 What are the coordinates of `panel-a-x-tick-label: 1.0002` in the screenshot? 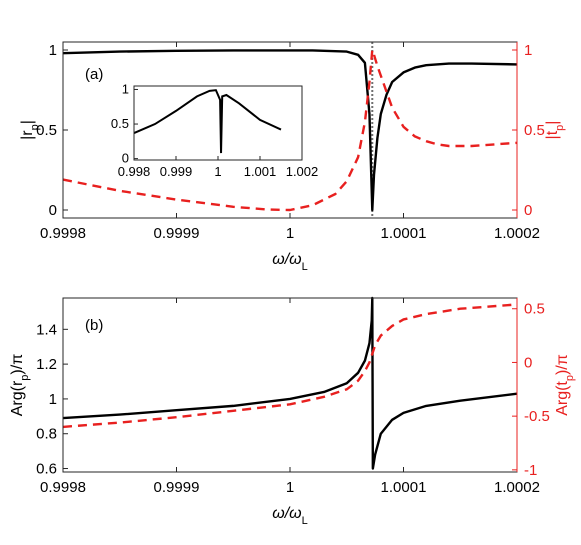 It's located at (517, 233).